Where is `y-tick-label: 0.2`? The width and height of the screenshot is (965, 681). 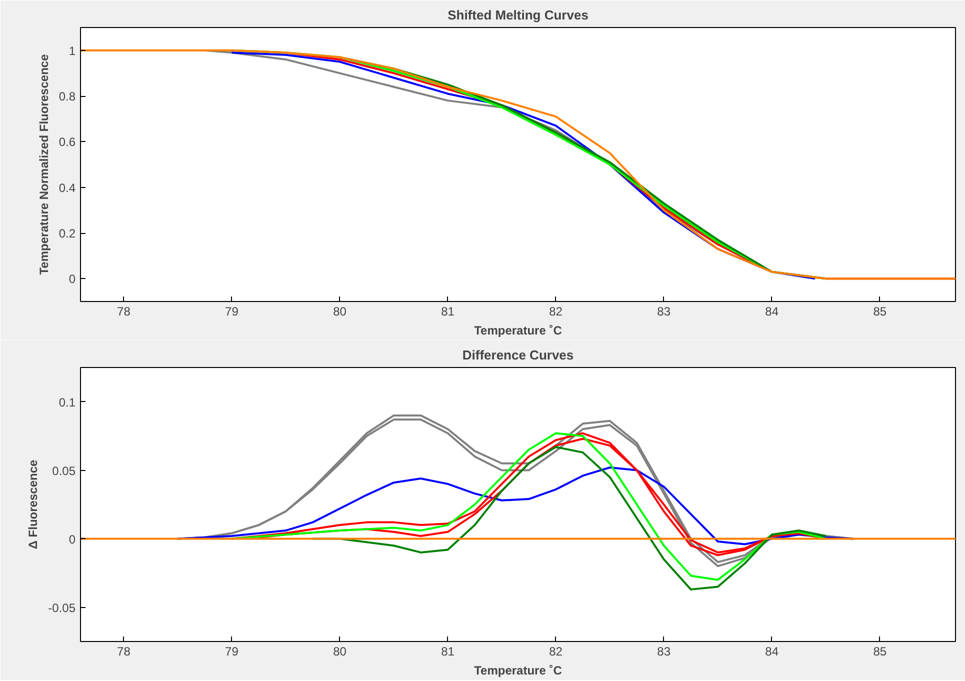
y-tick-label: 0.2 is located at coordinates (67, 233).